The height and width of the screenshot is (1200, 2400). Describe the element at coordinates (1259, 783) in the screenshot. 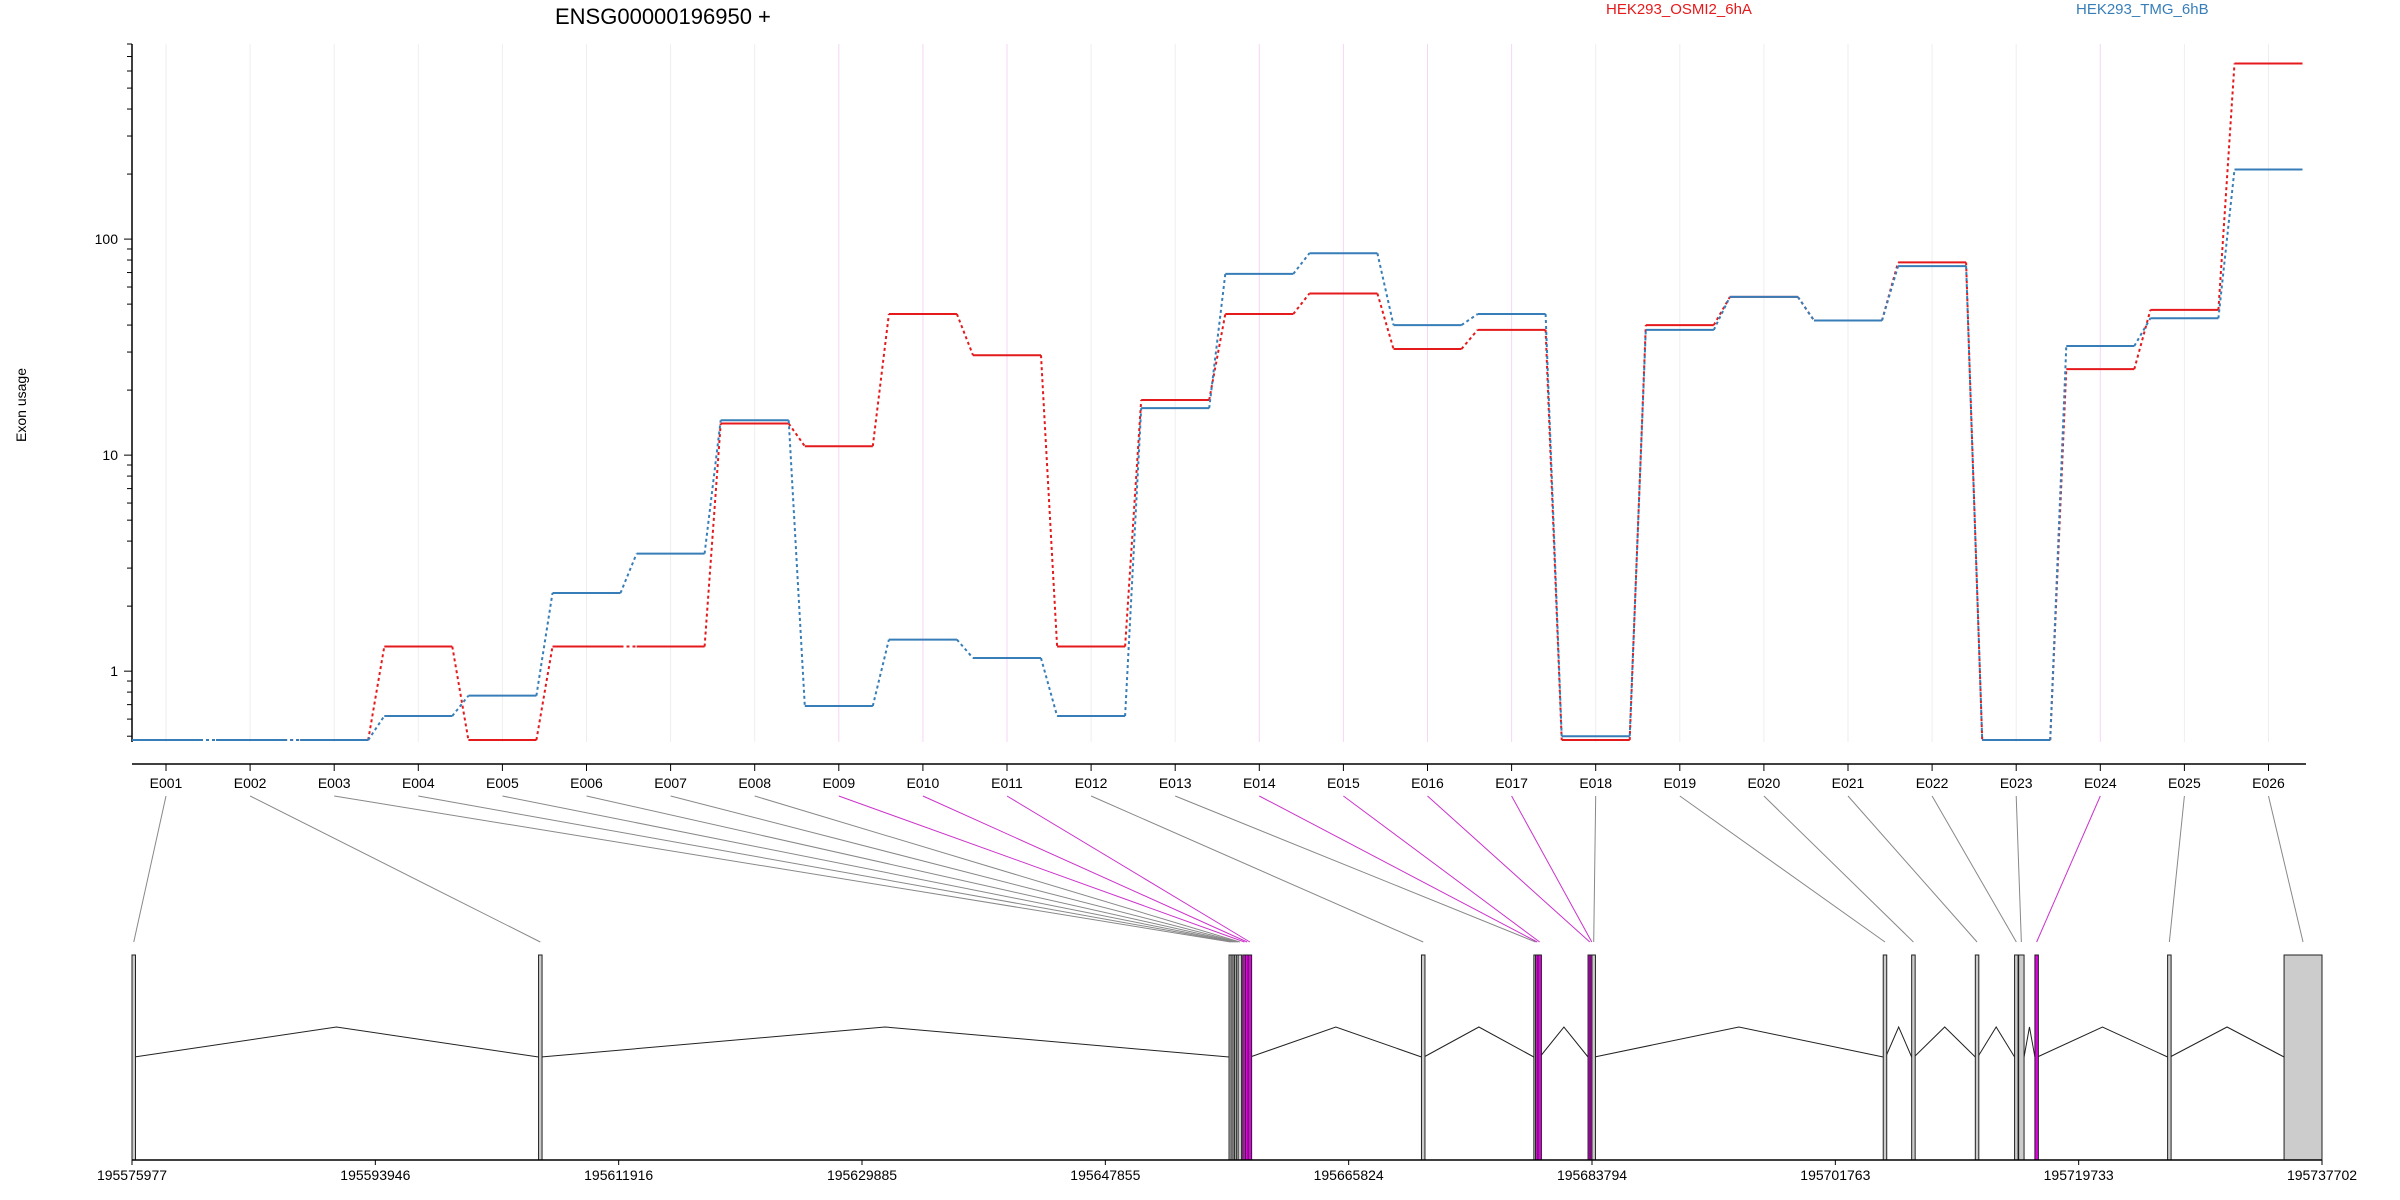

I see `x-tick-label: E014` at that location.